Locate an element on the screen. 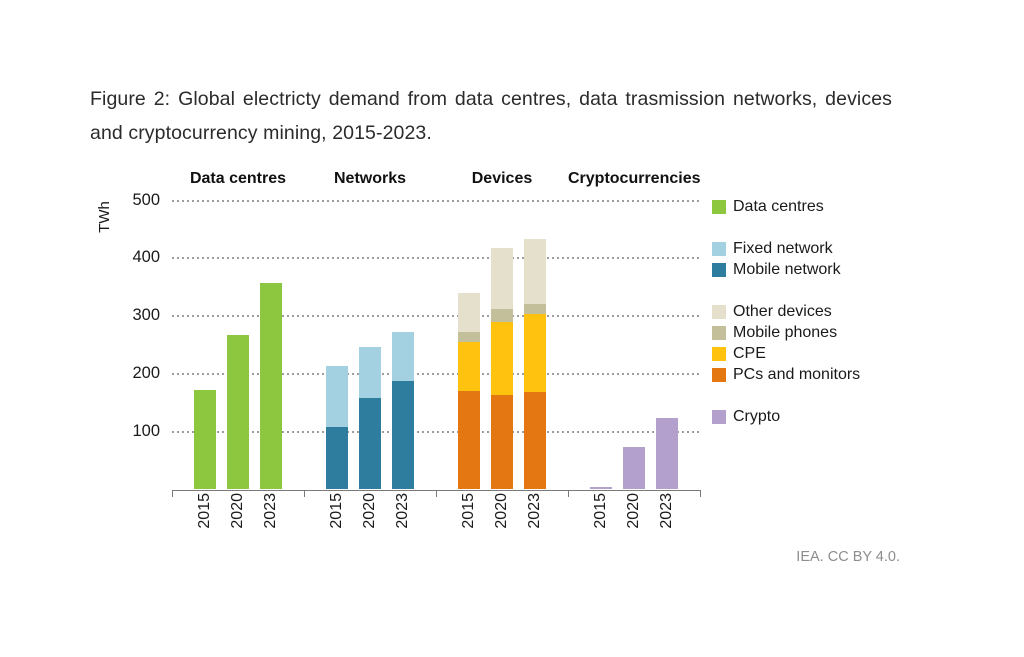 The width and height of the screenshot is (1024, 657). legend-item: Crypto is located at coordinates (786, 416).